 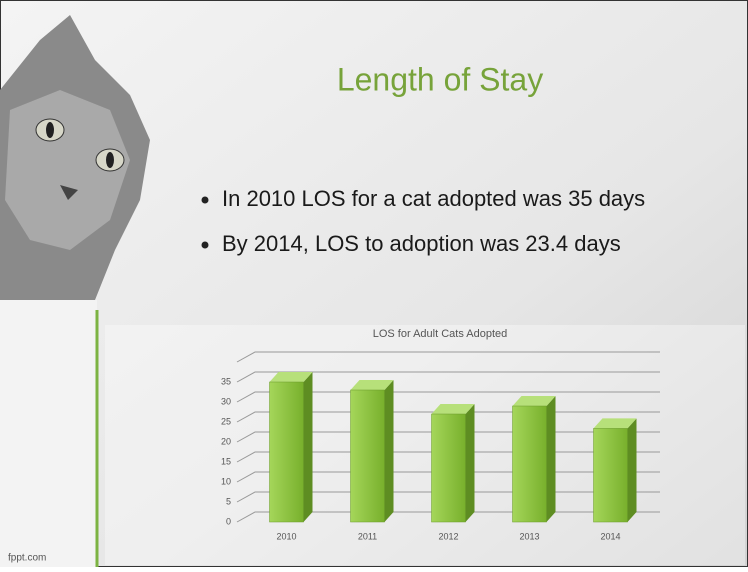 I want to click on bullet-text: By 2014, LOS to adoption was 23.4 days, so click(x=421, y=243).